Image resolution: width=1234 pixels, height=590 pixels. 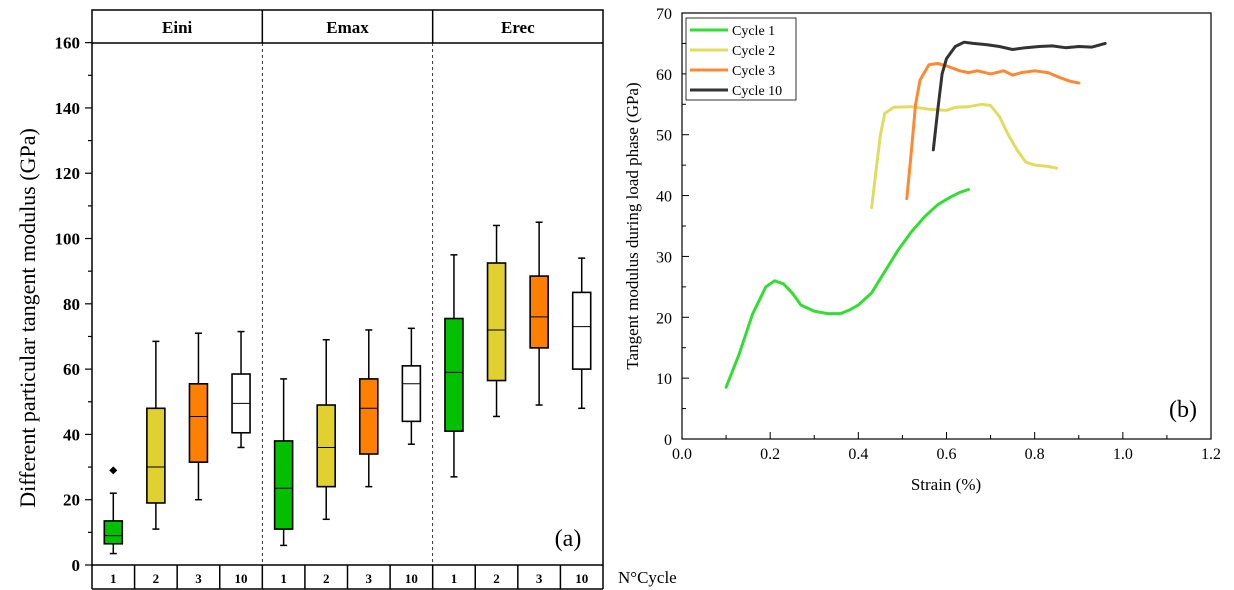 I want to click on y-tick-label: 10, so click(x=664, y=379).